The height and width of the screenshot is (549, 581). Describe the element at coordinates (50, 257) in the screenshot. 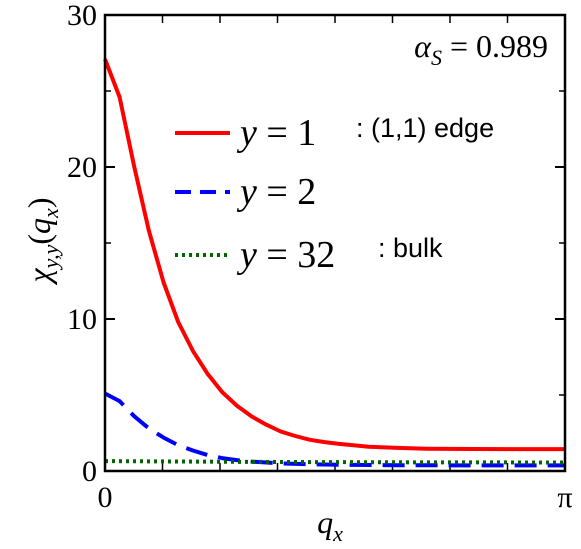

I see `y-label-chi-sub: y,y` at that location.